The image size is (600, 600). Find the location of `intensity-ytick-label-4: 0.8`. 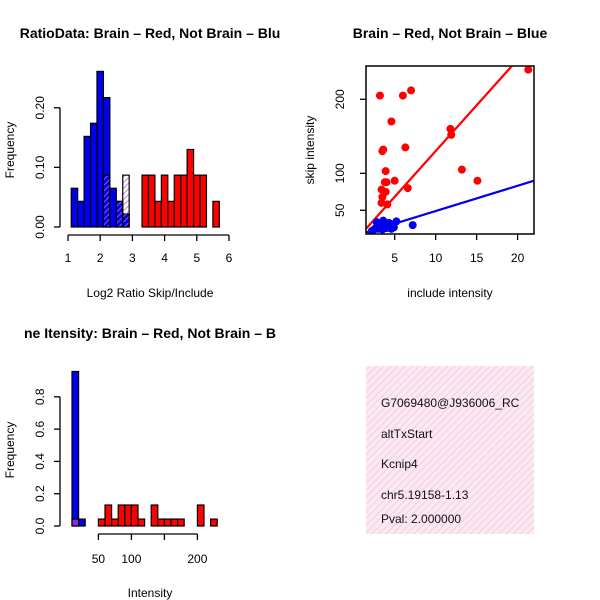

intensity-ytick-label-4: 0.8 is located at coordinates (40, 396).